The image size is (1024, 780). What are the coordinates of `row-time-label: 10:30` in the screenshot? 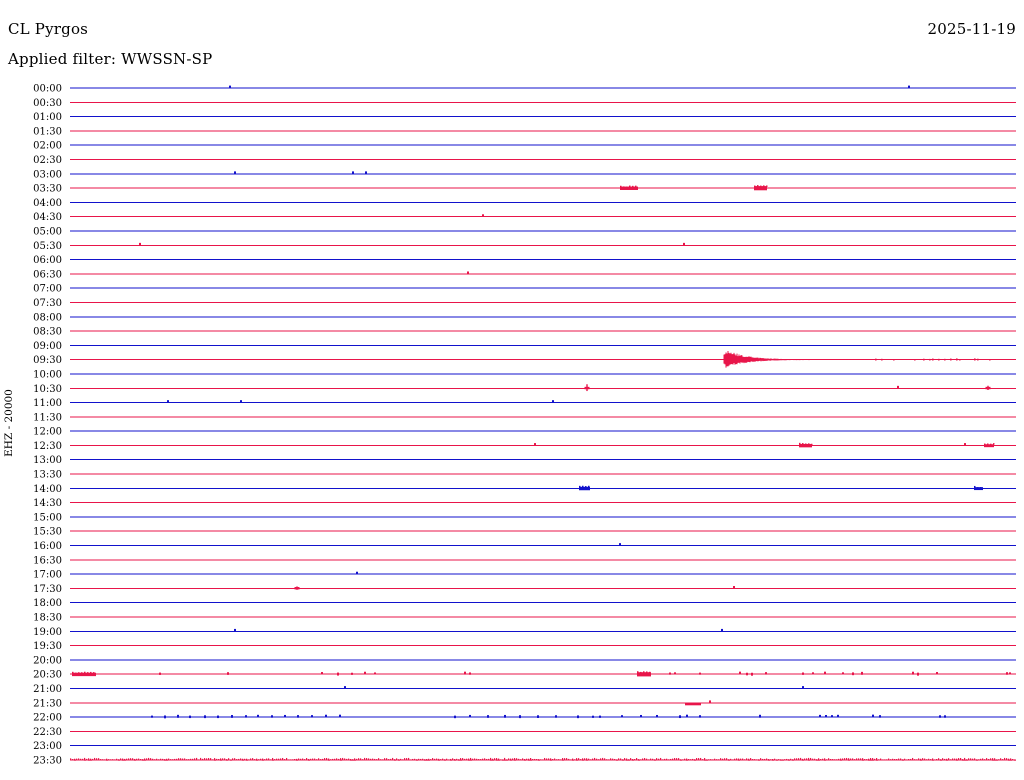 It's located at (47, 389).